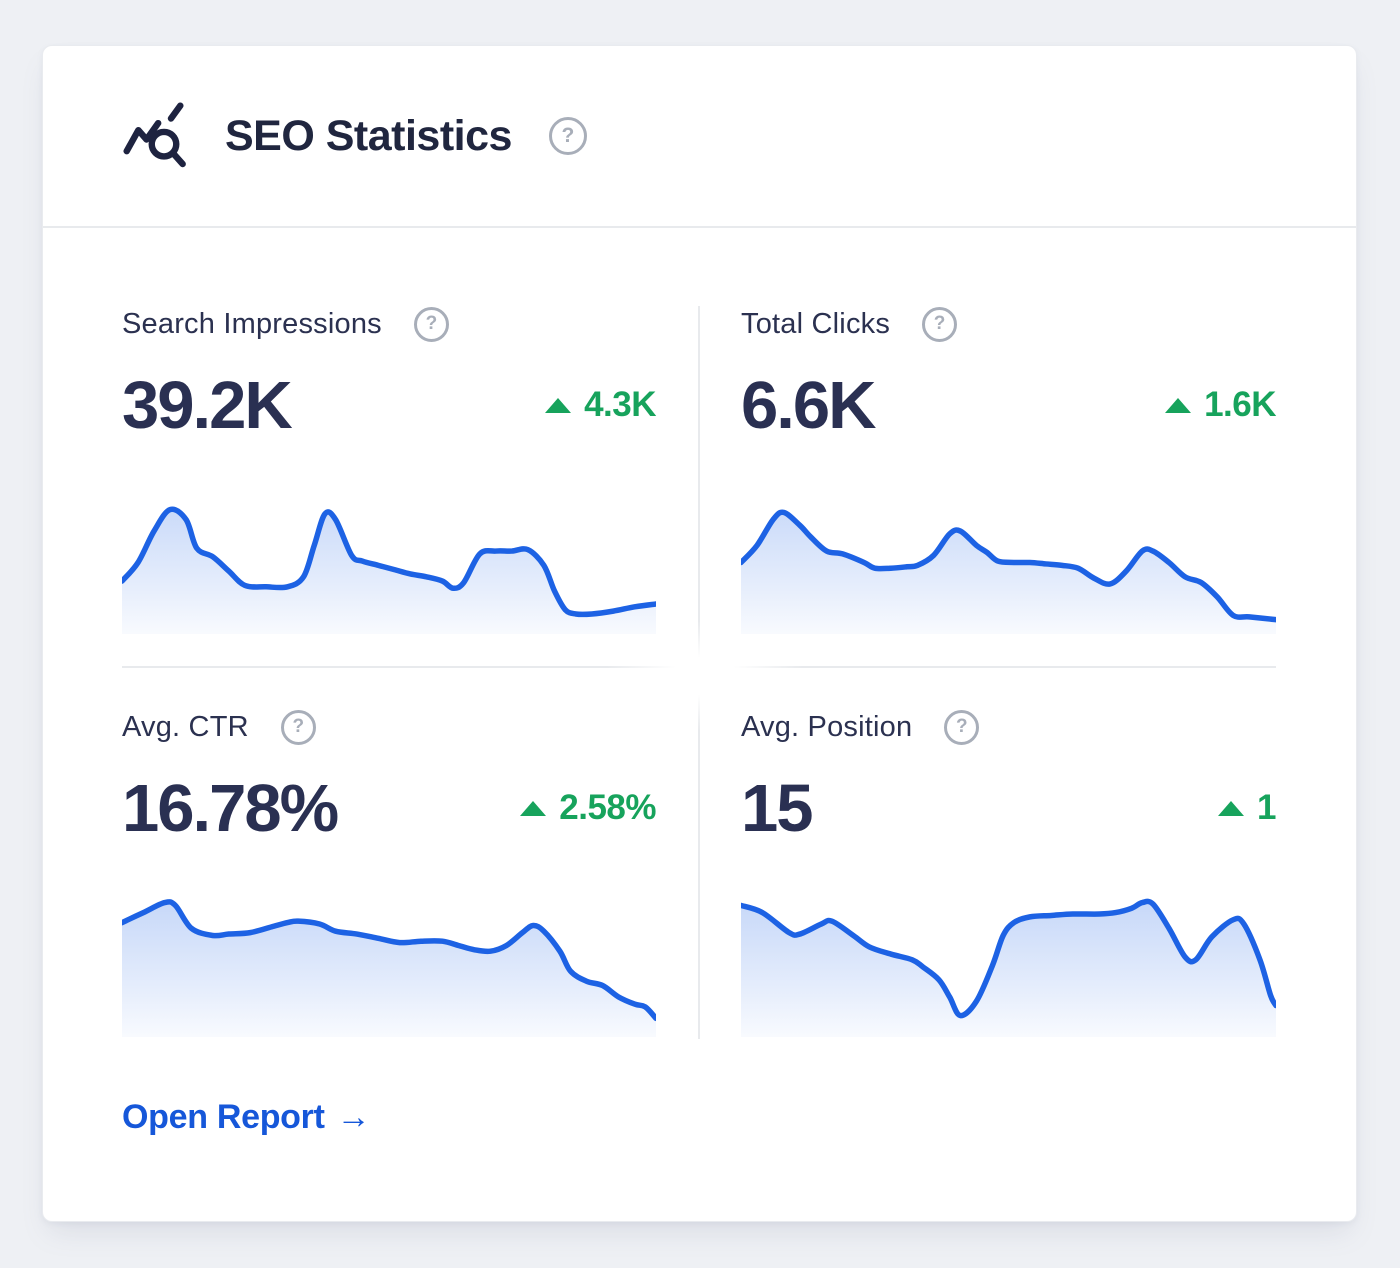  Describe the element at coordinates (223, 1117) in the screenshot. I see `open-report-label: Open Report` at that location.